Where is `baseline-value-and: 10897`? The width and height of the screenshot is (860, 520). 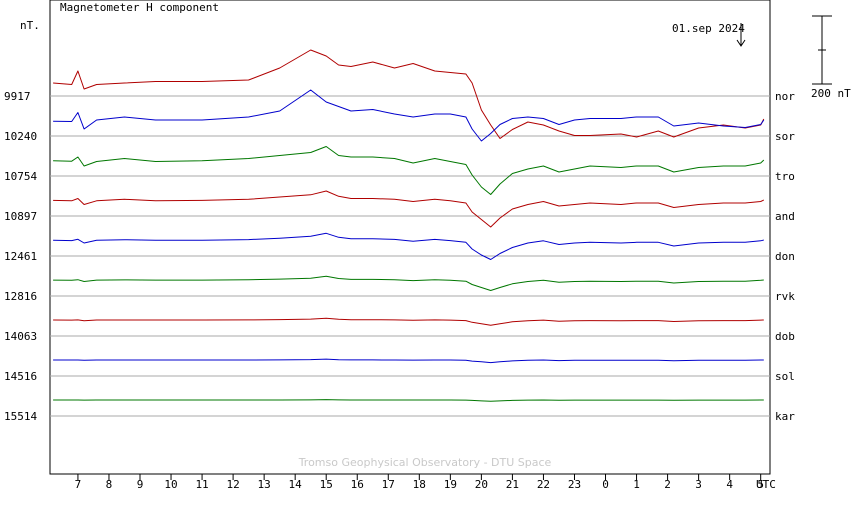 baseline-value-and: 10897 is located at coordinates (20, 216).